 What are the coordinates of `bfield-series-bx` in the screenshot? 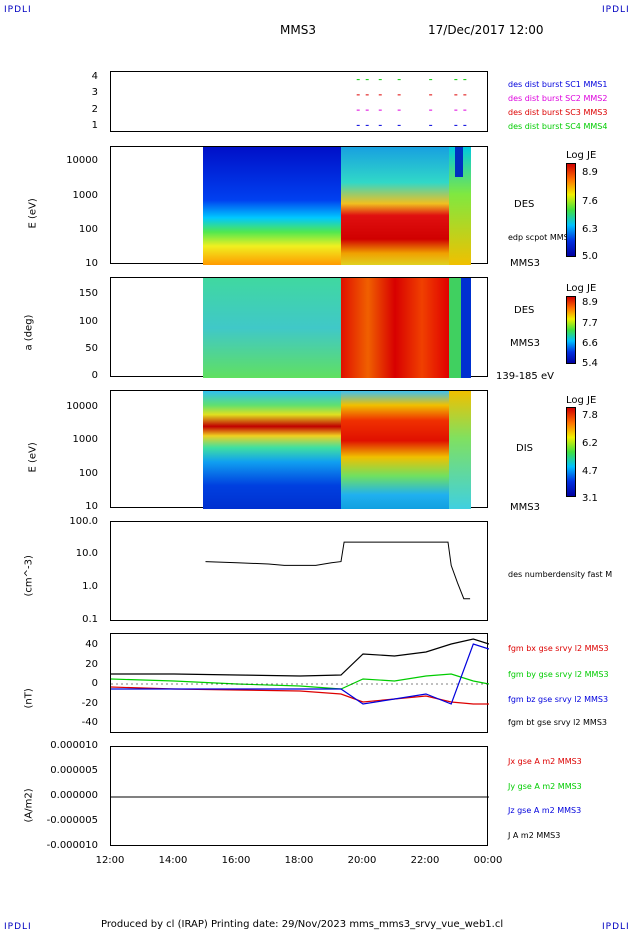 It's located at (300, 695).